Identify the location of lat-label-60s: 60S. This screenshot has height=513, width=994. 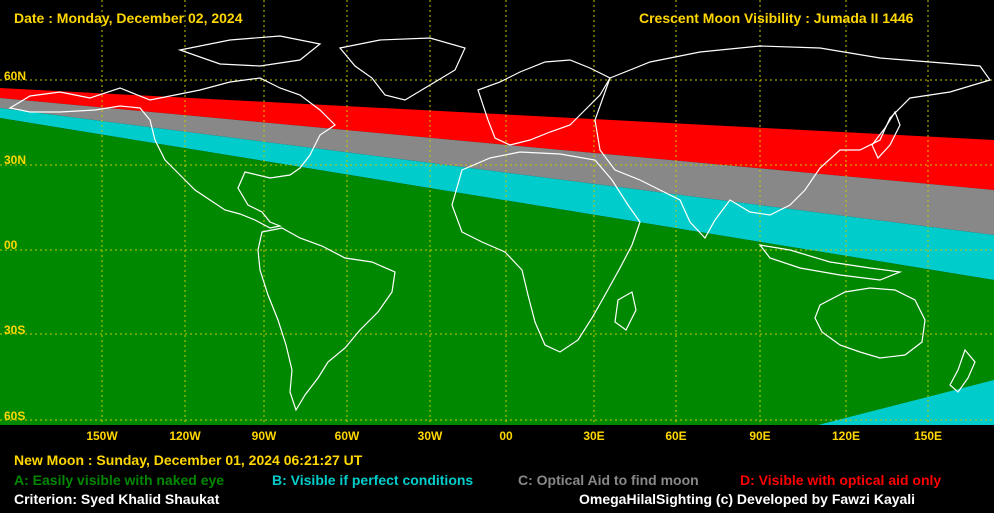
(15, 416).